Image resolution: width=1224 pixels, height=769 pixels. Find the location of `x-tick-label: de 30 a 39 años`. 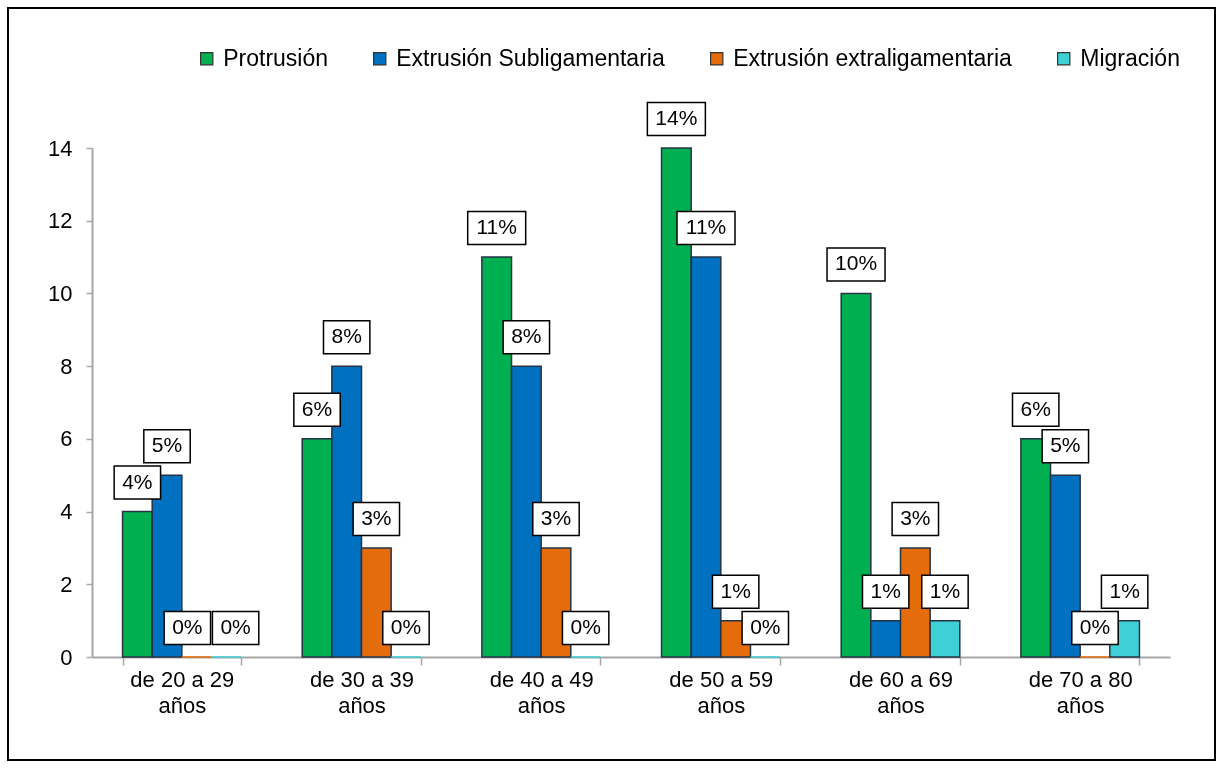

x-tick-label: de 30 a 39 años is located at coordinates (362, 692).